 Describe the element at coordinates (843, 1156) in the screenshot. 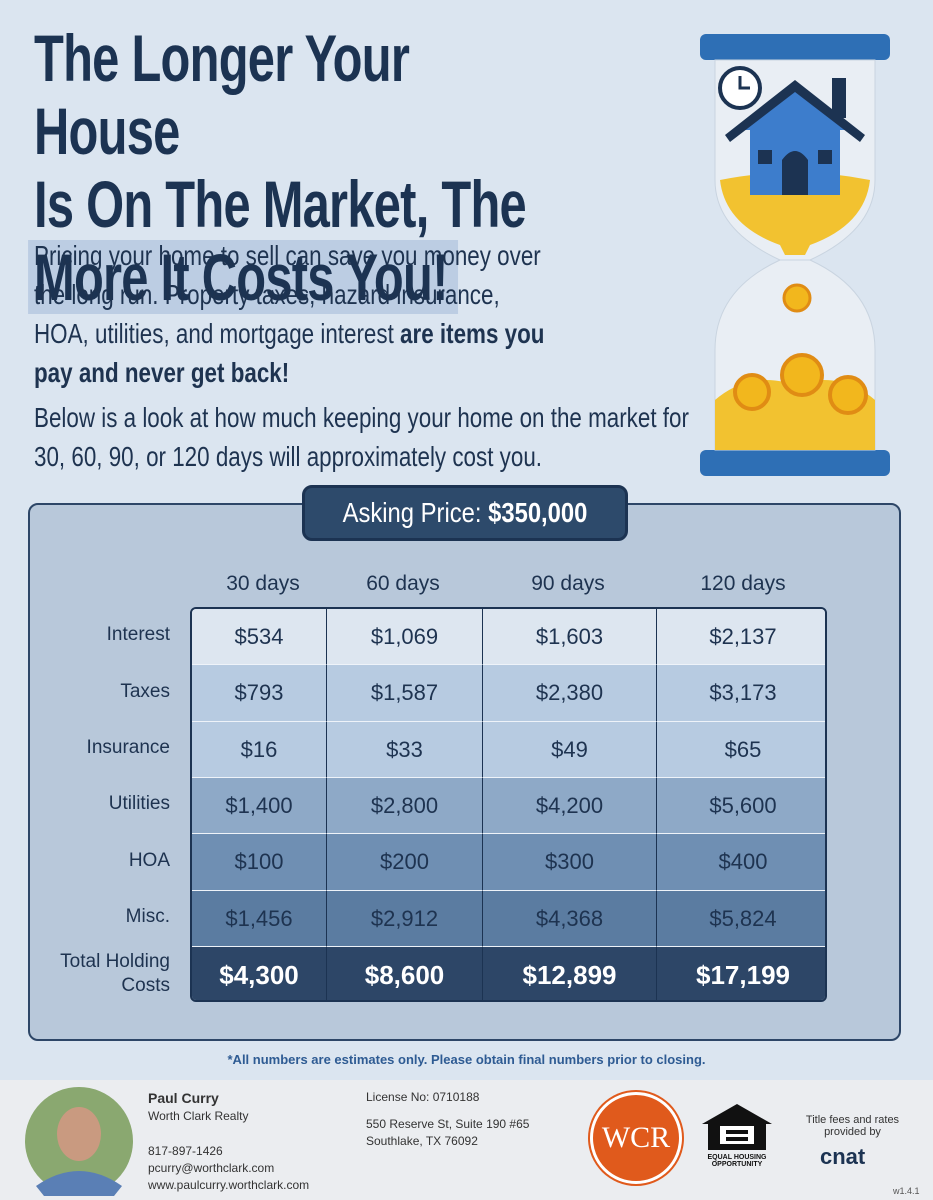

I see `title-brand: cnat` at that location.